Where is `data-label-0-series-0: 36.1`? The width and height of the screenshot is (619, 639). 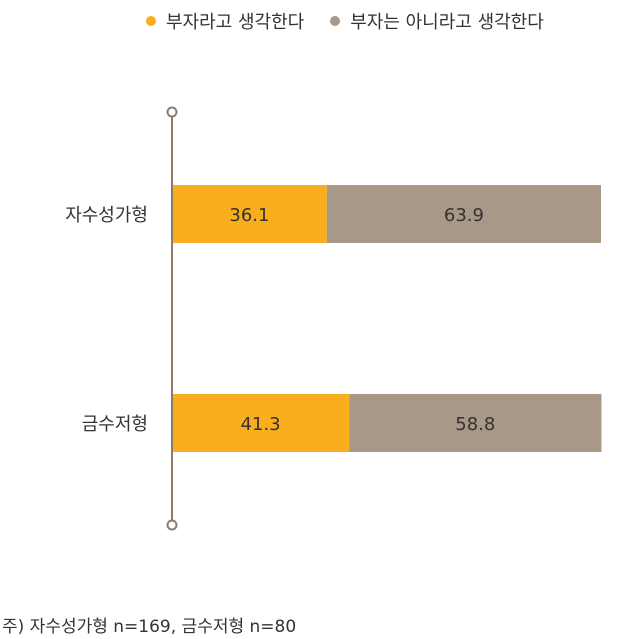
data-label-0-series-0: 36.1 is located at coordinates (249, 215).